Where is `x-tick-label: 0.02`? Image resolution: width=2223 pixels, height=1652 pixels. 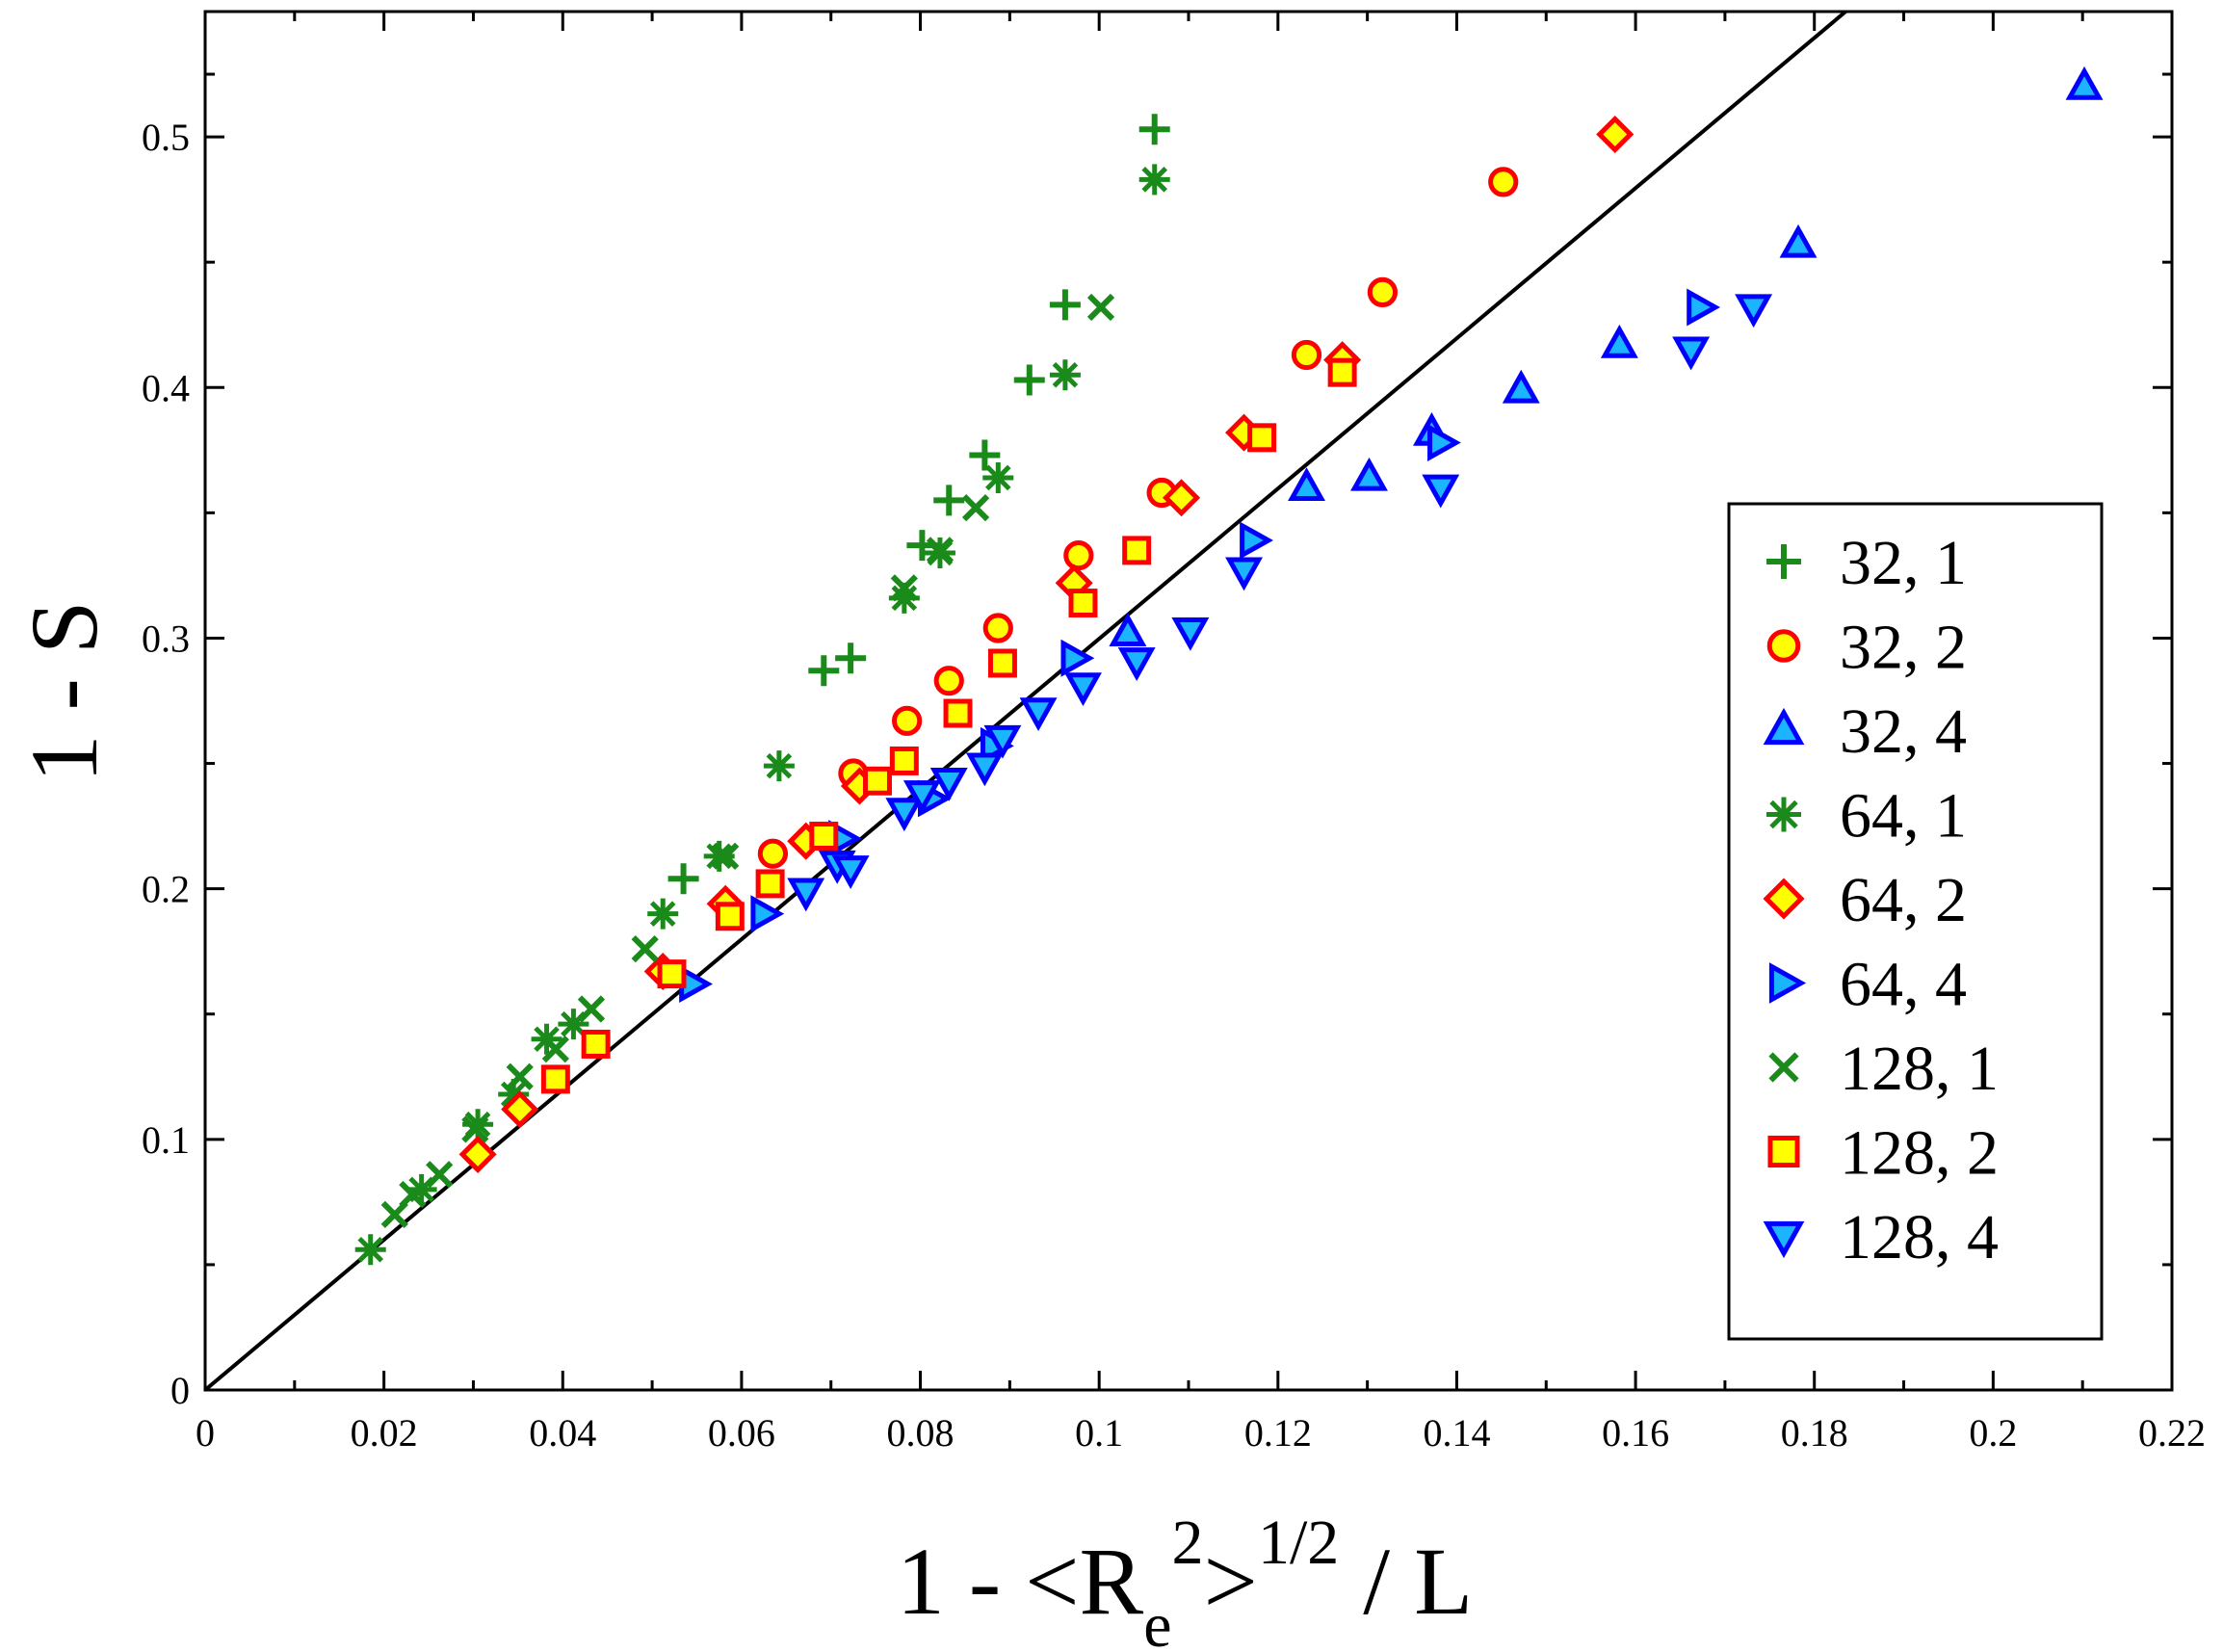 x-tick-label: 0.02 is located at coordinates (384, 1433).